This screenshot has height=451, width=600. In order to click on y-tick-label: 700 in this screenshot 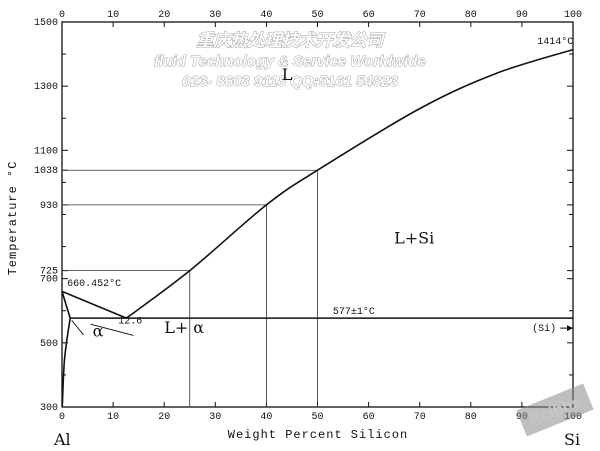, I will do `click(49, 280)`.